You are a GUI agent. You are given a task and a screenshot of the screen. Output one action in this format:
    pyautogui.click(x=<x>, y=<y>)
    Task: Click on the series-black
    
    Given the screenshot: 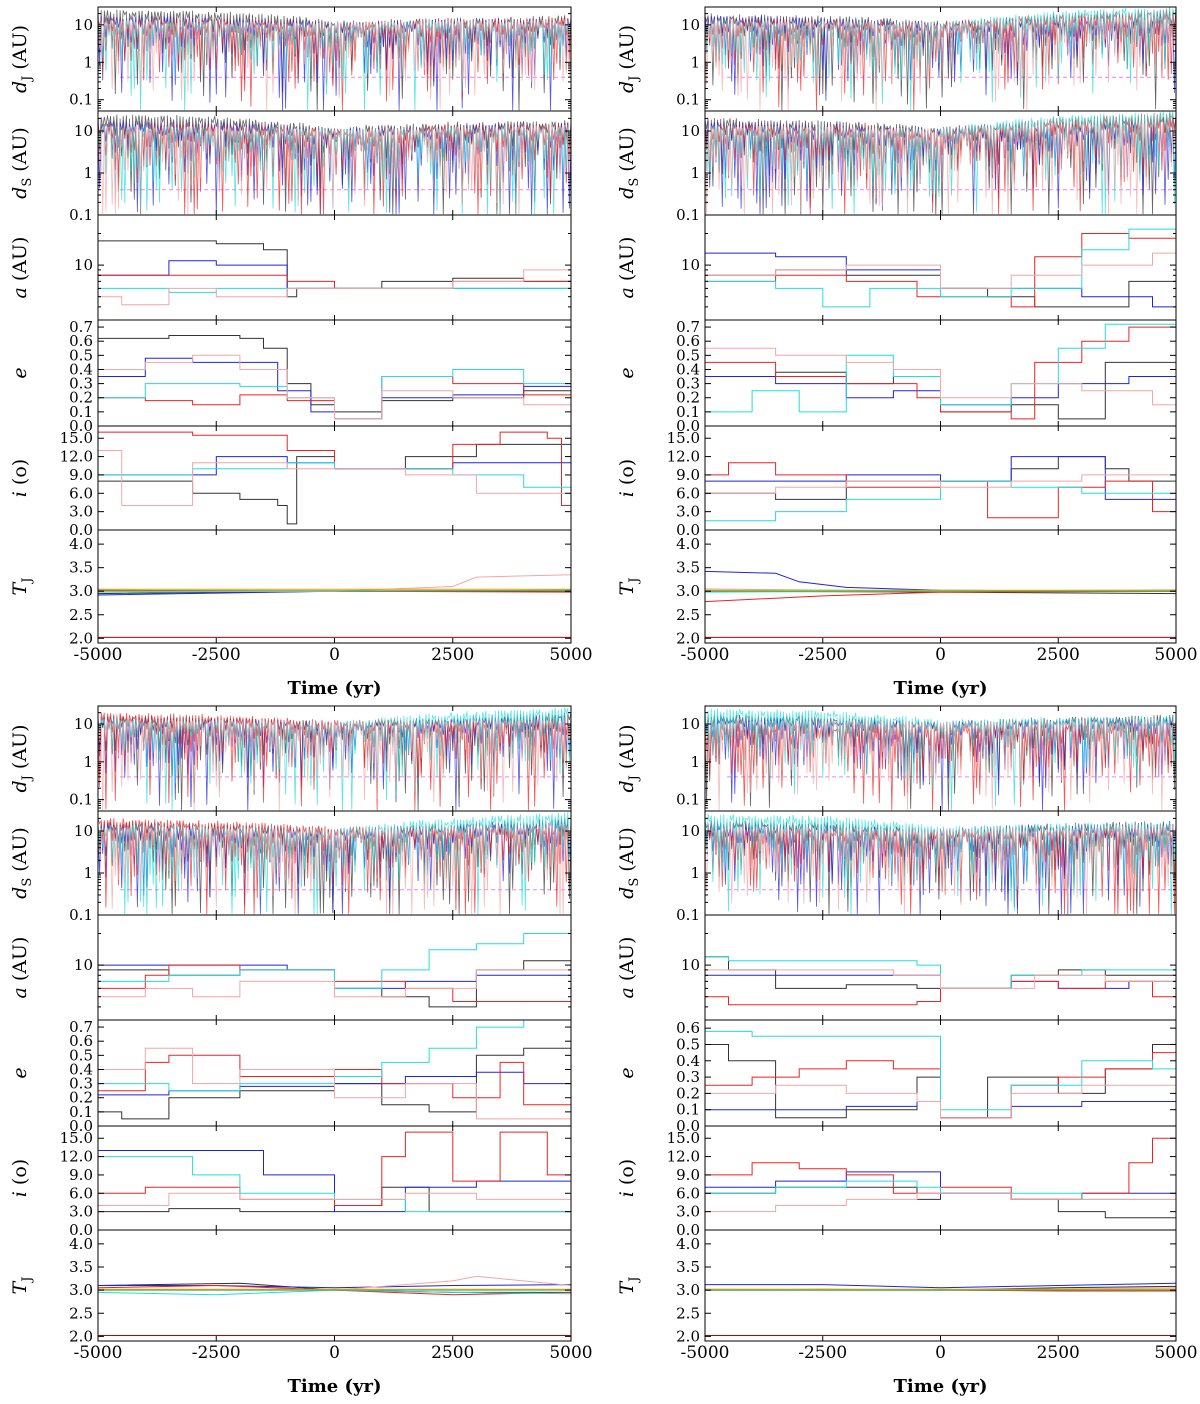 What is the action you would take?
    pyautogui.click(x=334, y=269)
    